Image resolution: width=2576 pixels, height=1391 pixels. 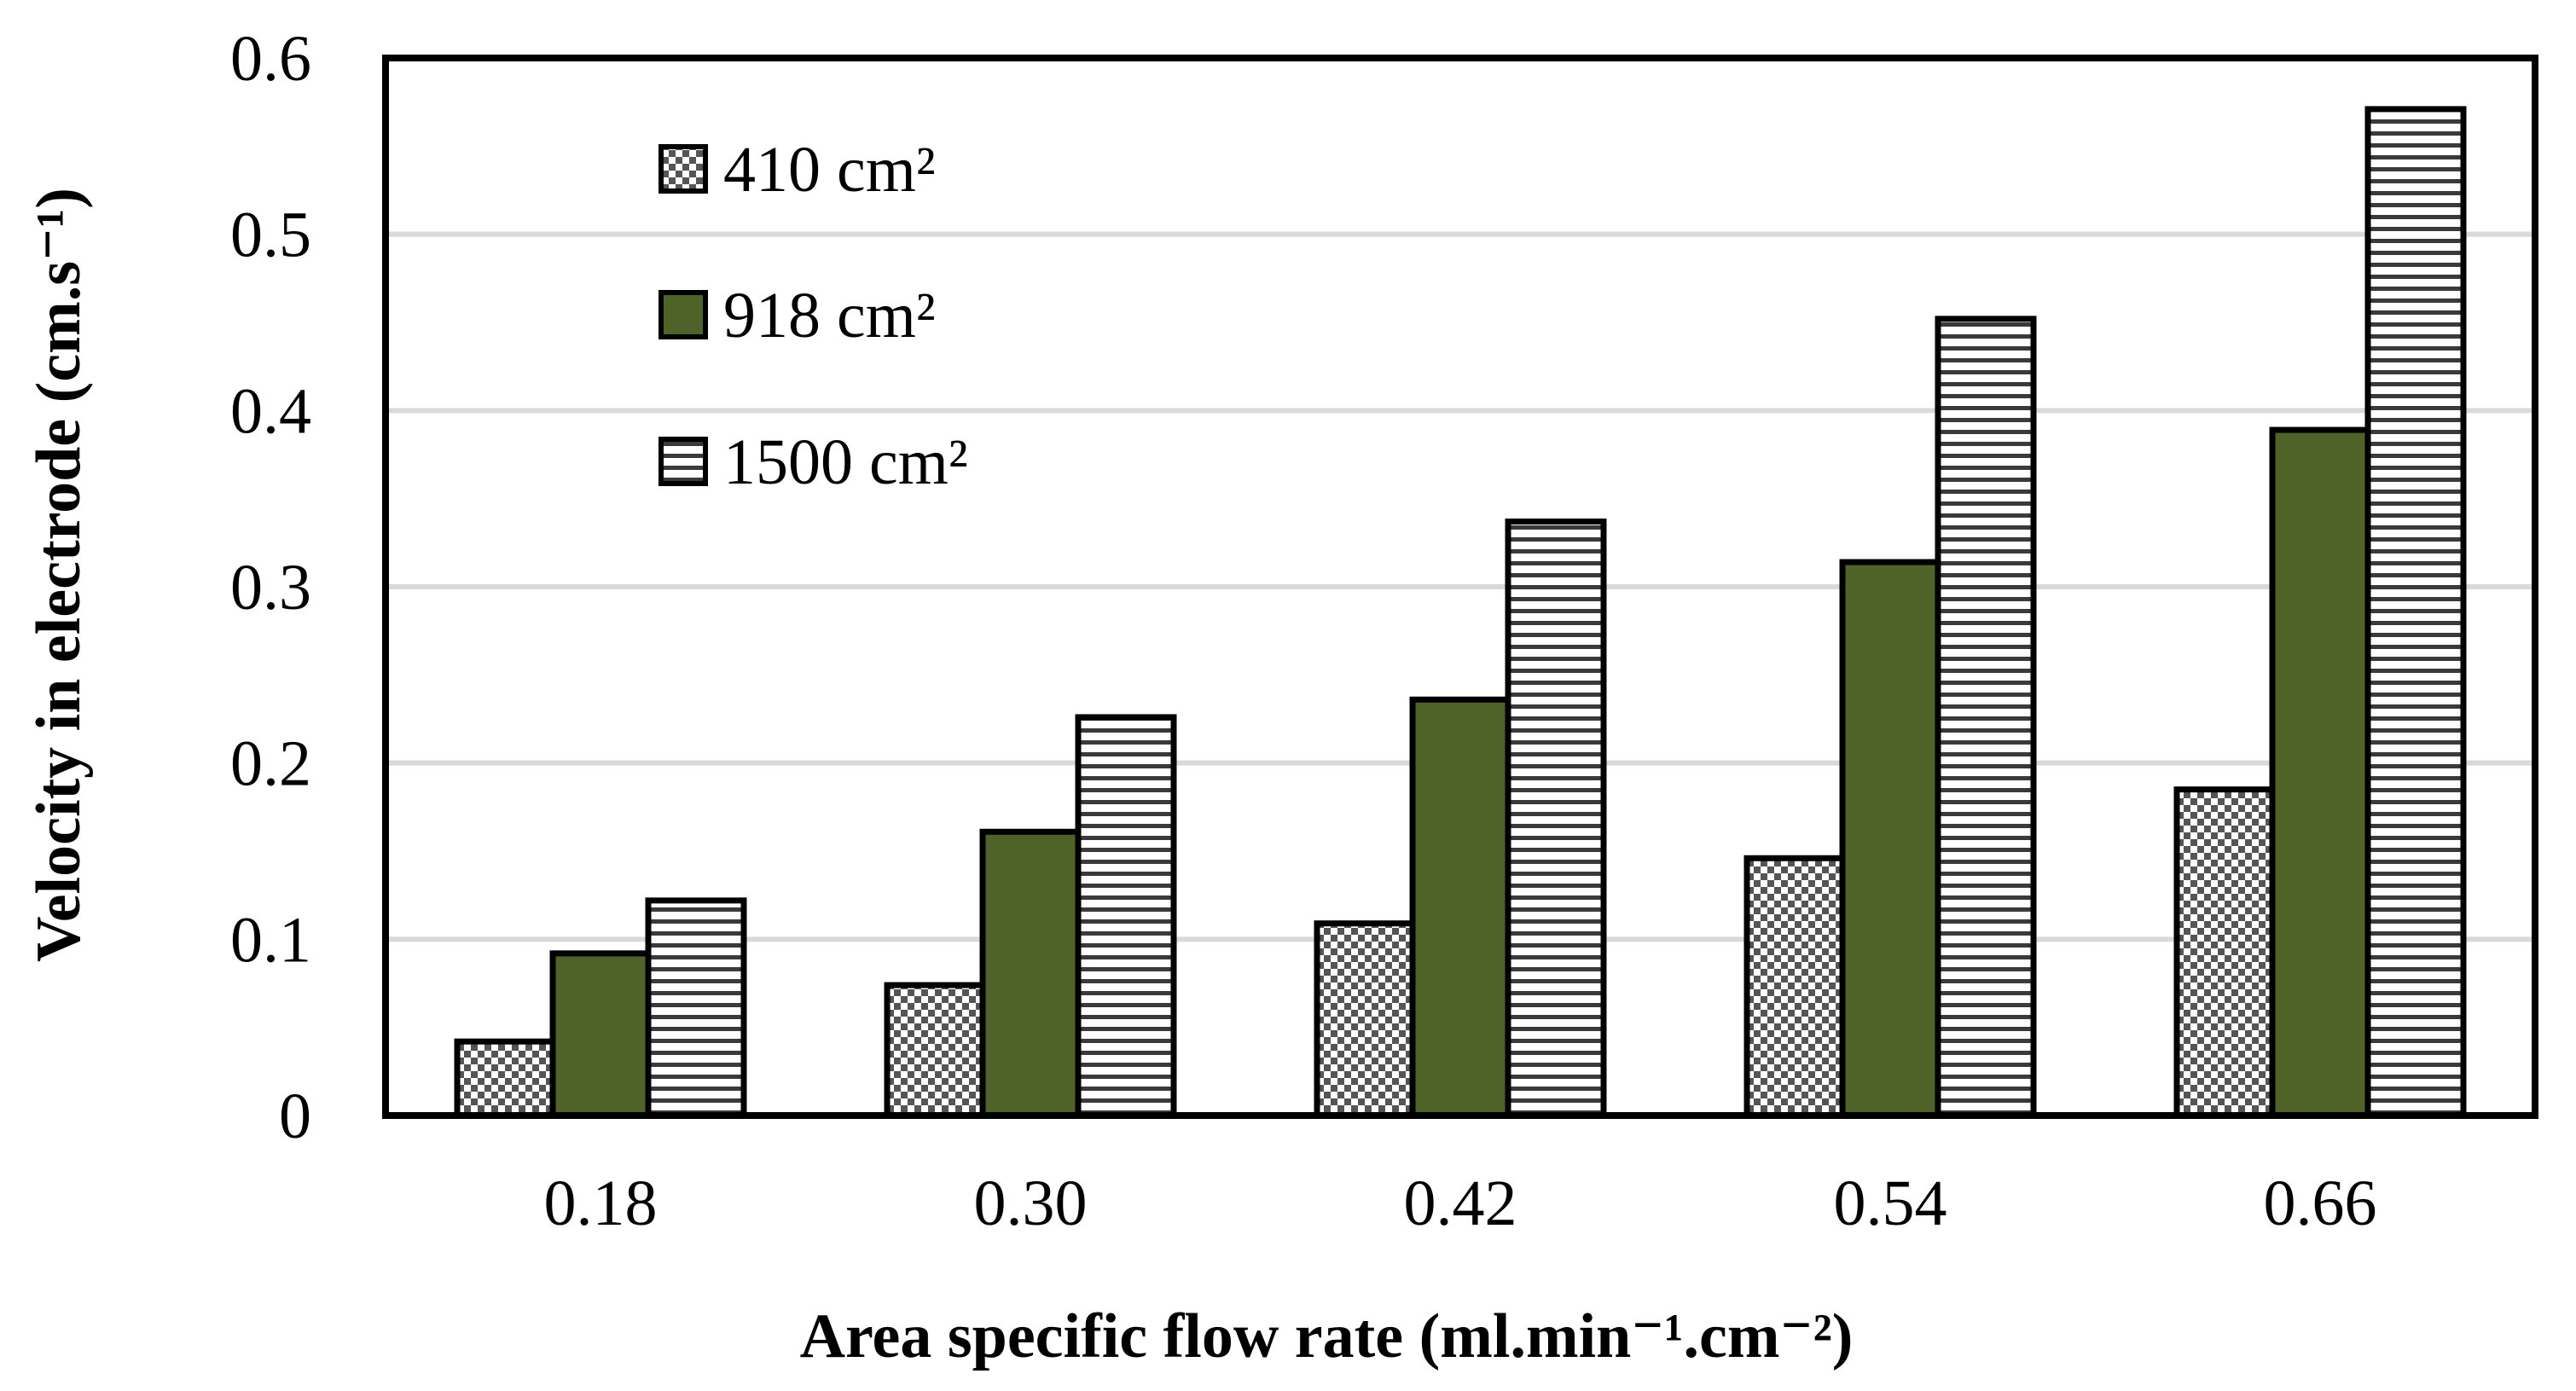 What do you see at coordinates (1890, 1203) in the screenshot?
I see `x-tick-label: 0.54` at bounding box center [1890, 1203].